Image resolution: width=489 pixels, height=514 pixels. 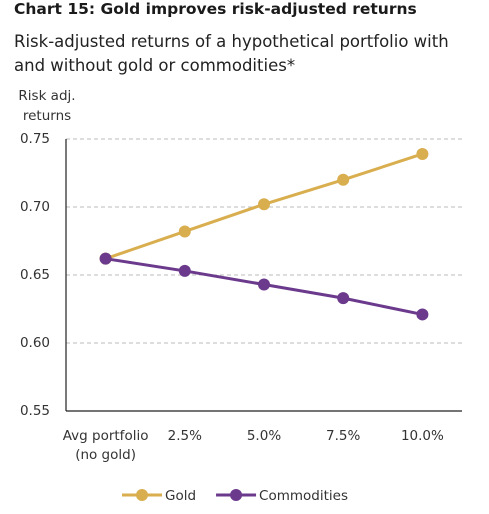 I want to click on x-tick-label: 2.5%, so click(x=184, y=436).